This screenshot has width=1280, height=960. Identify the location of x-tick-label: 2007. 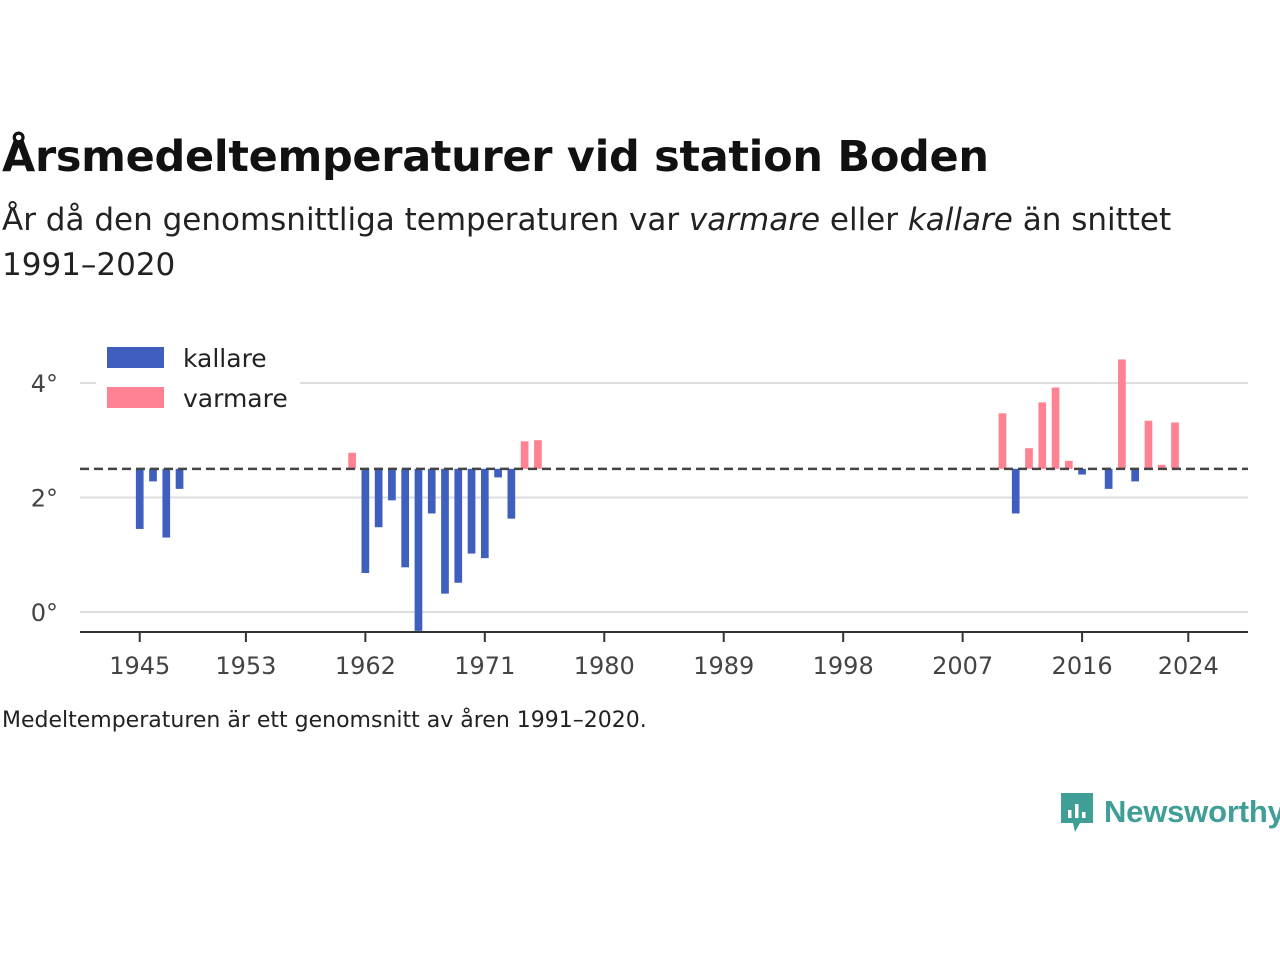
(962, 666).